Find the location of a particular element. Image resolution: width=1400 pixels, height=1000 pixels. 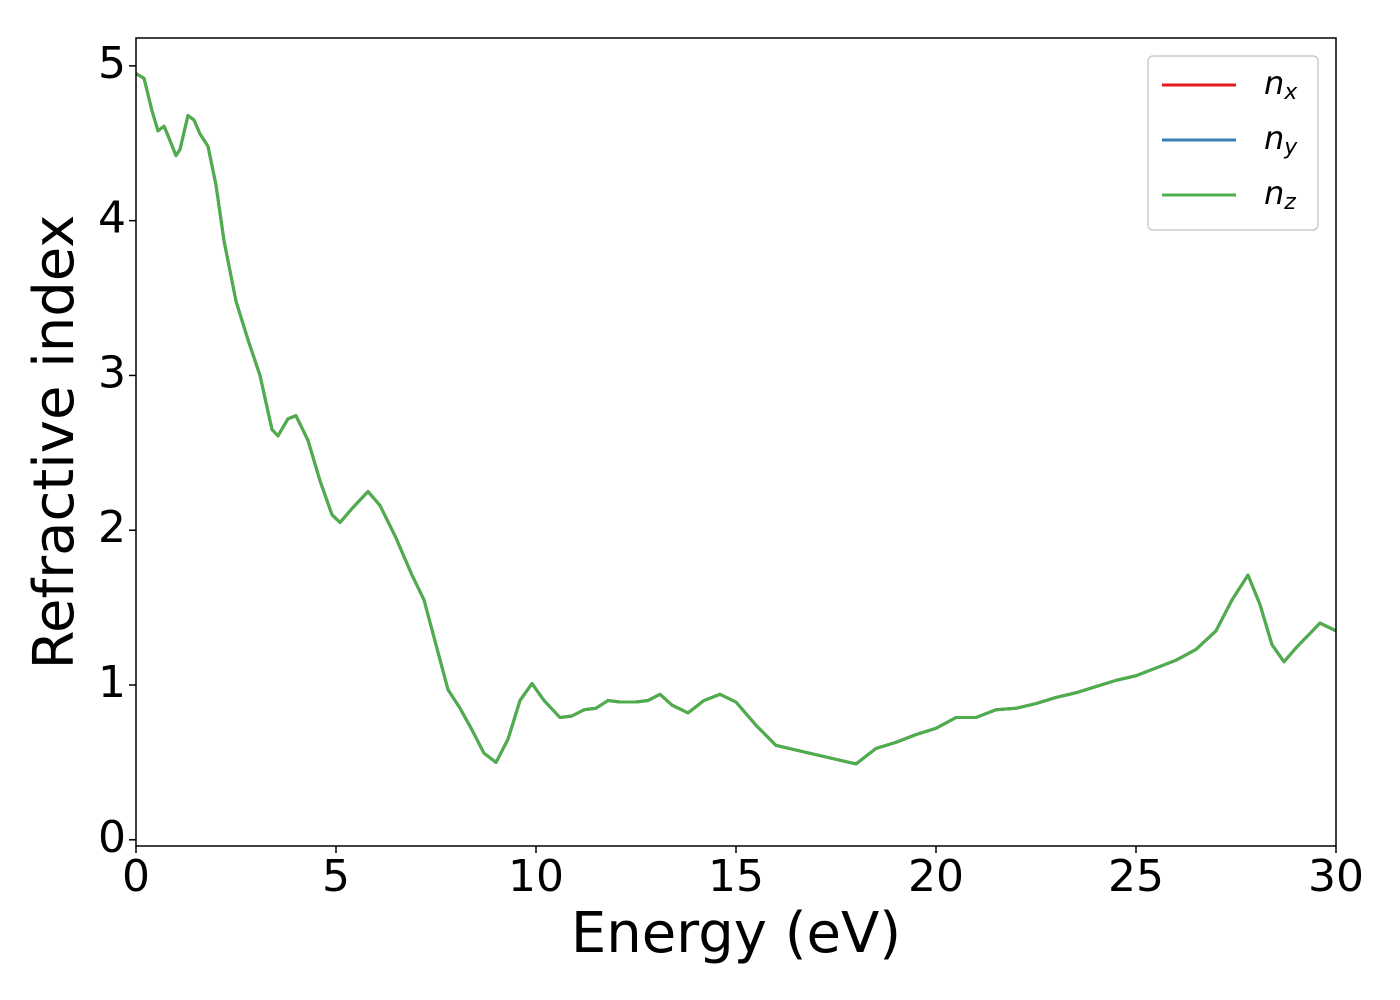

x-tick-label: 30 is located at coordinates (1336, 876).